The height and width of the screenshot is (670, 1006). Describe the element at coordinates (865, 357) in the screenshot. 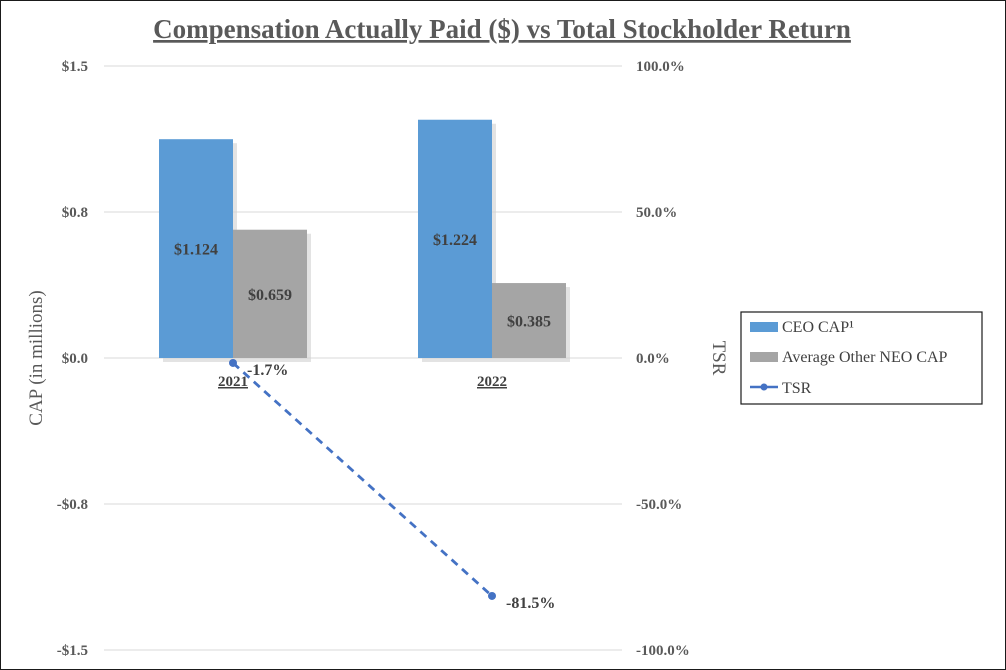

I see `legend-label-neo-cap: Average Other NEO CAP` at that location.